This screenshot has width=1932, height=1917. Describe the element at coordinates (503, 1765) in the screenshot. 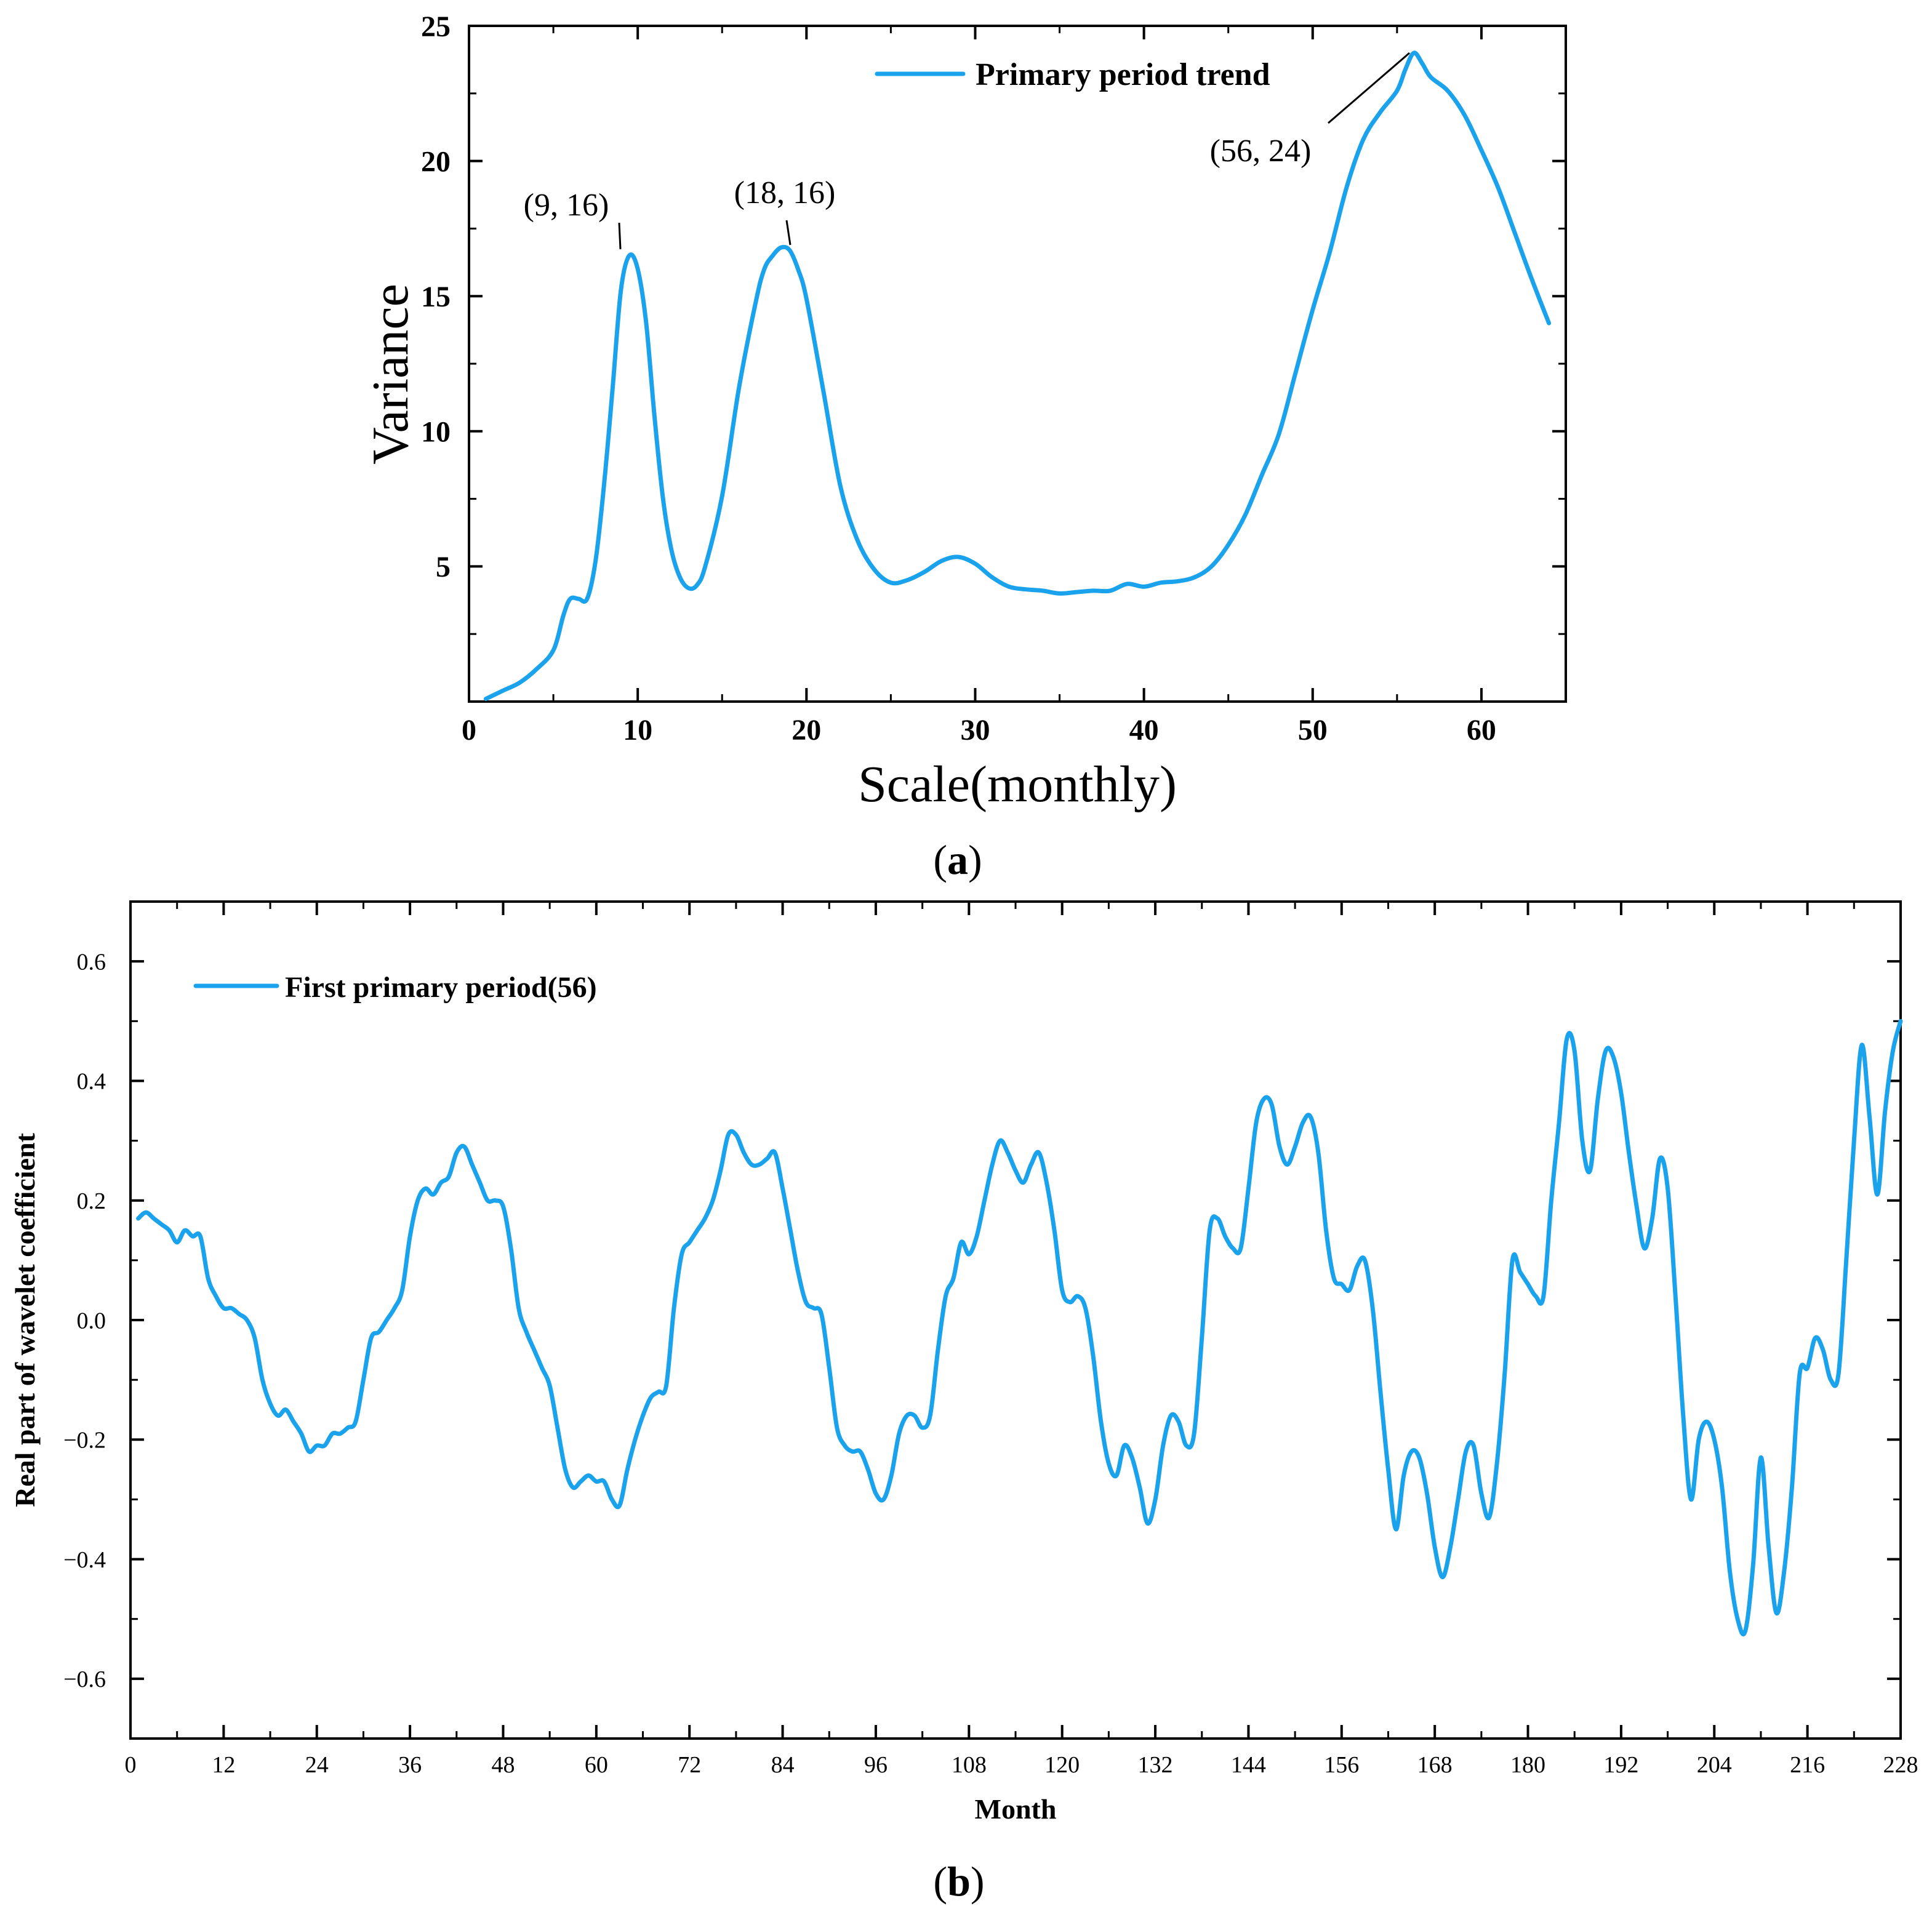

I see `b-xtick-label: 48` at that location.